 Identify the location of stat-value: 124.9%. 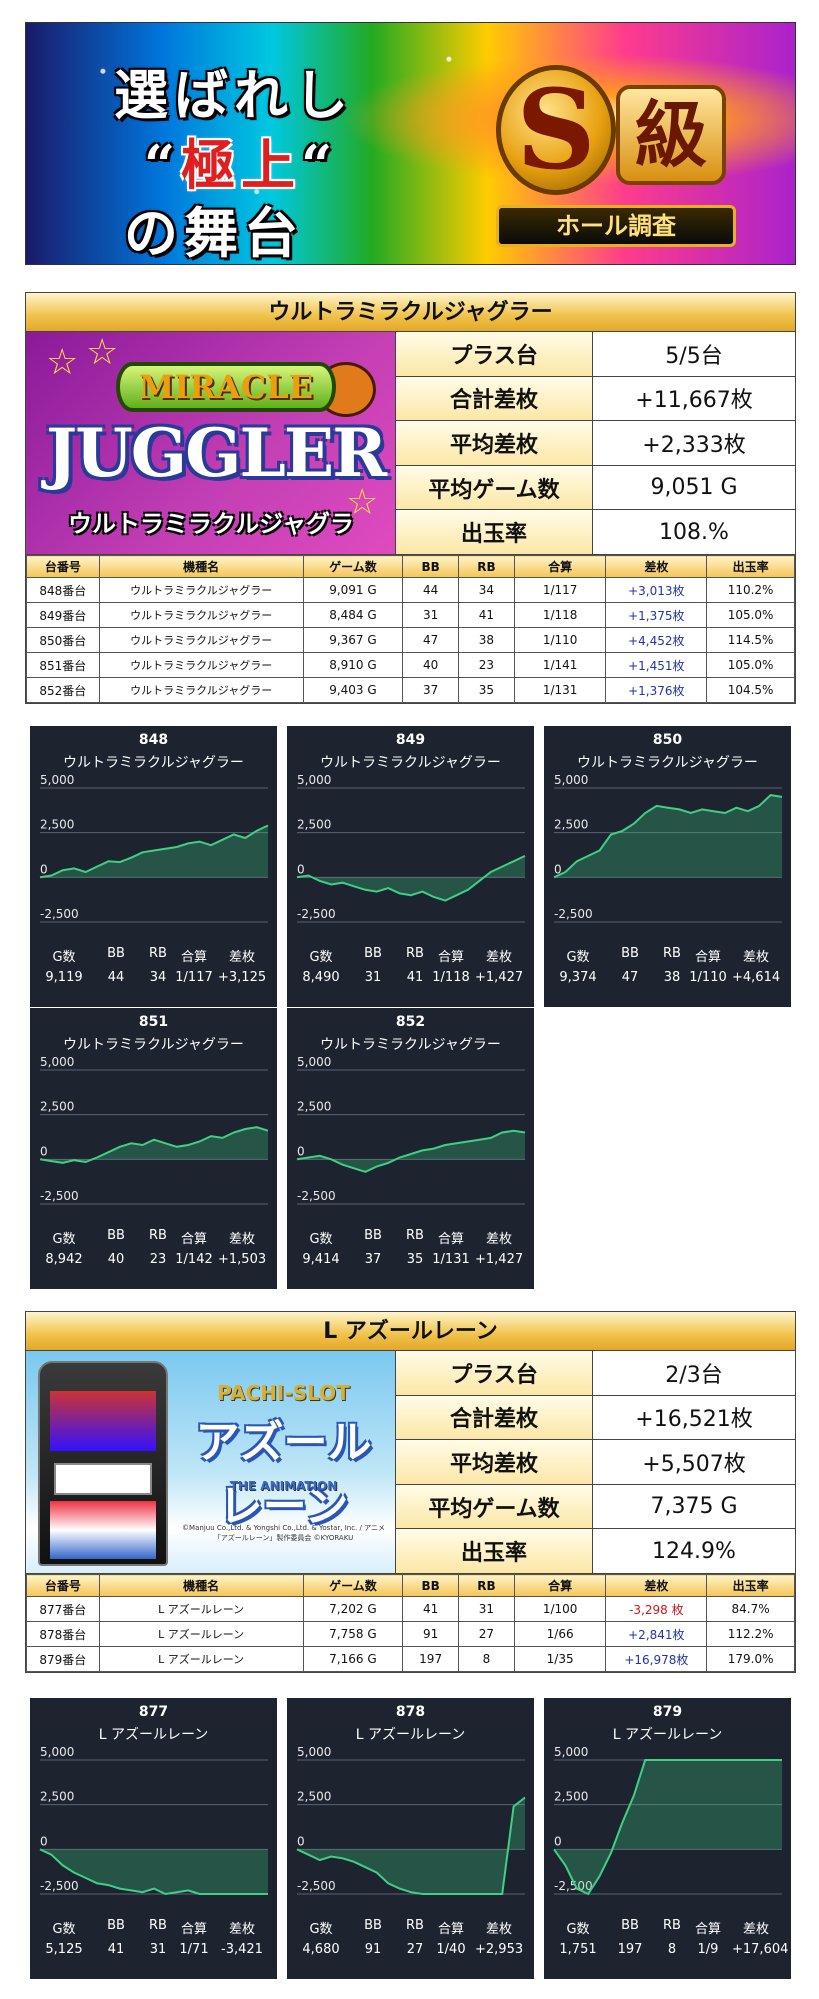
(694, 1551).